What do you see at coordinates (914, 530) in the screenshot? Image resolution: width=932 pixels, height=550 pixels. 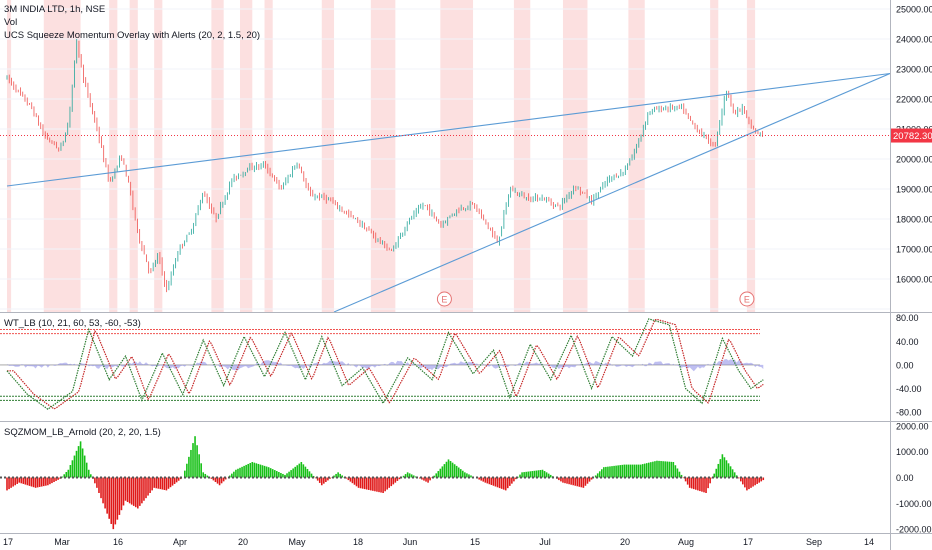 I see `sqz-tick-label: -2000.00` at bounding box center [914, 530].